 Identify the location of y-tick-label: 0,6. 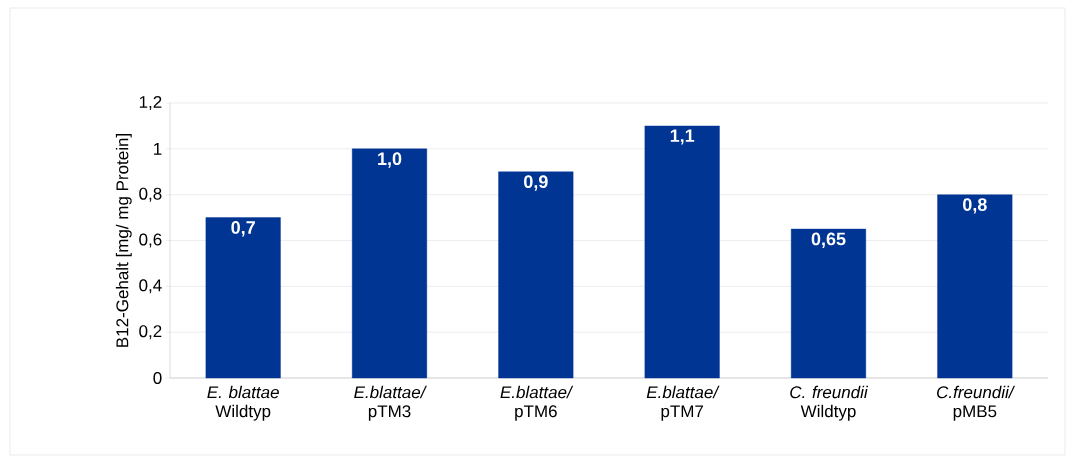
(150, 240).